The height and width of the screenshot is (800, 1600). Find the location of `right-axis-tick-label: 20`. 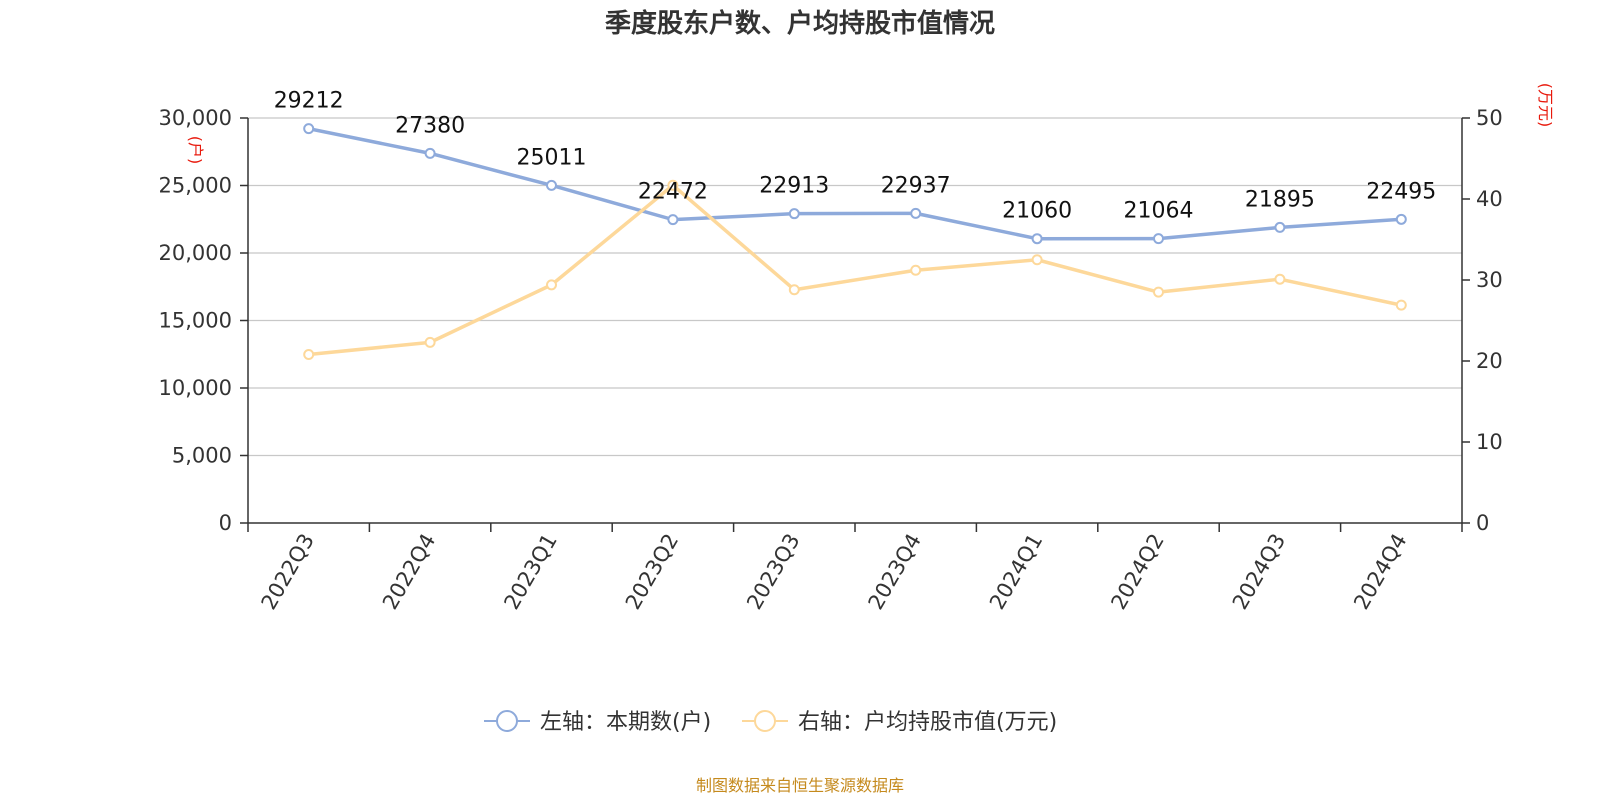

right-axis-tick-label: 20 is located at coordinates (1489, 361).